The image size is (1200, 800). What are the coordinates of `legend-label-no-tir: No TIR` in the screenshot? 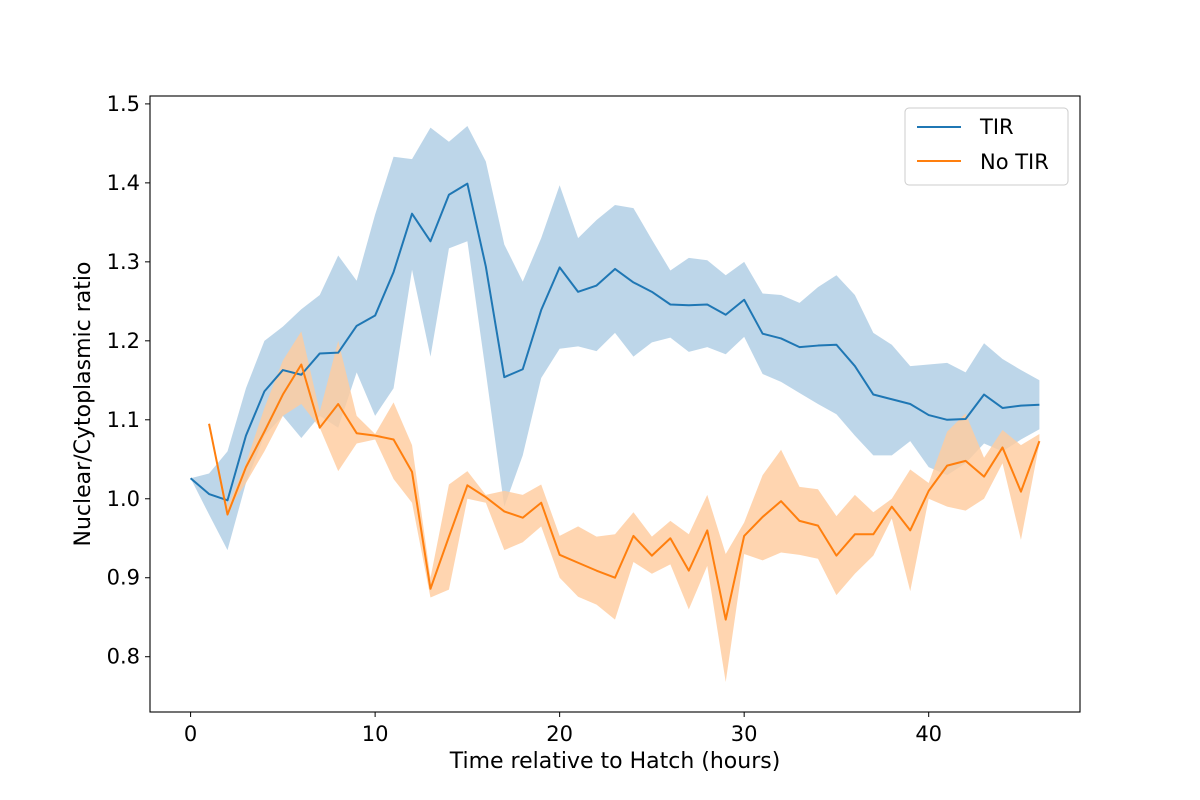 It's located at (1014, 162).